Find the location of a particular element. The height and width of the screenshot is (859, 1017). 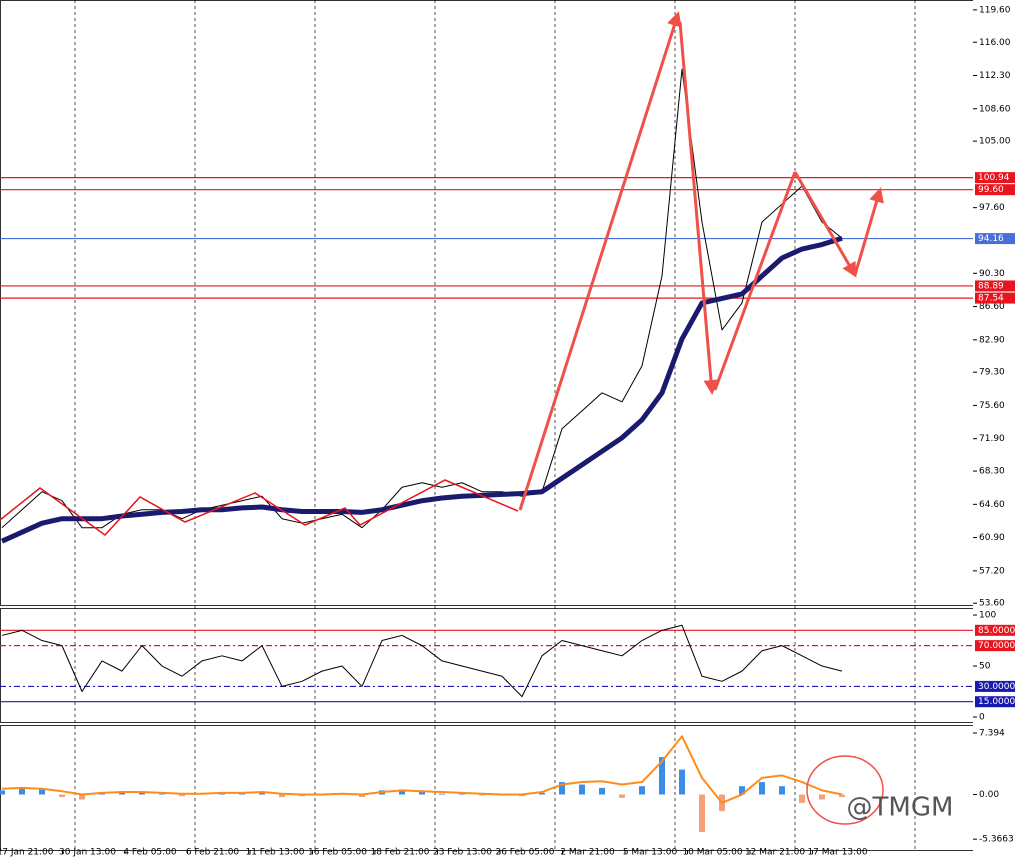

highlight-circle is located at coordinates (845, 790).